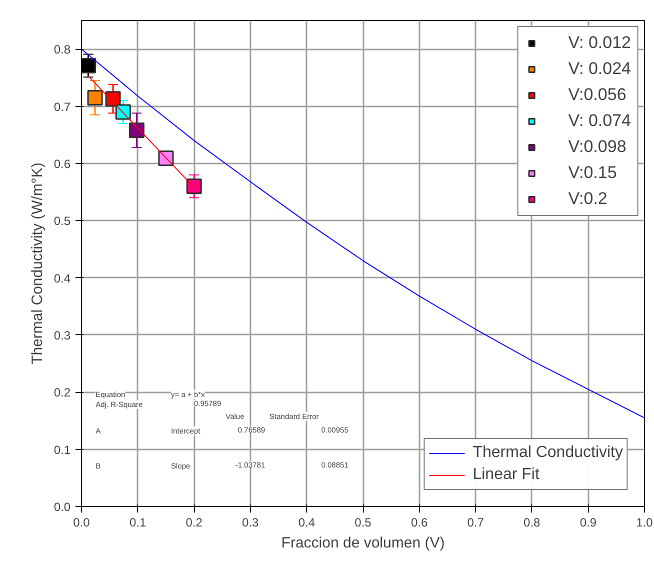 The width and height of the screenshot is (654, 578). What do you see at coordinates (307, 523) in the screenshot?
I see `x-tick-label: 0.4` at bounding box center [307, 523].